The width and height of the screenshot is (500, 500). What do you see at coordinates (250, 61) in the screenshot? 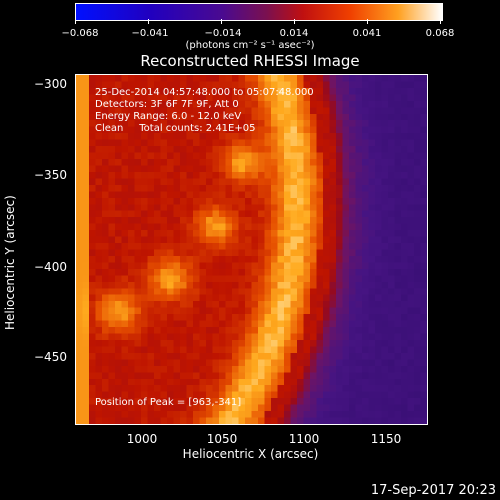
I see `image-title: Reconstructed RHESSI Image` at bounding box center [250, 61].